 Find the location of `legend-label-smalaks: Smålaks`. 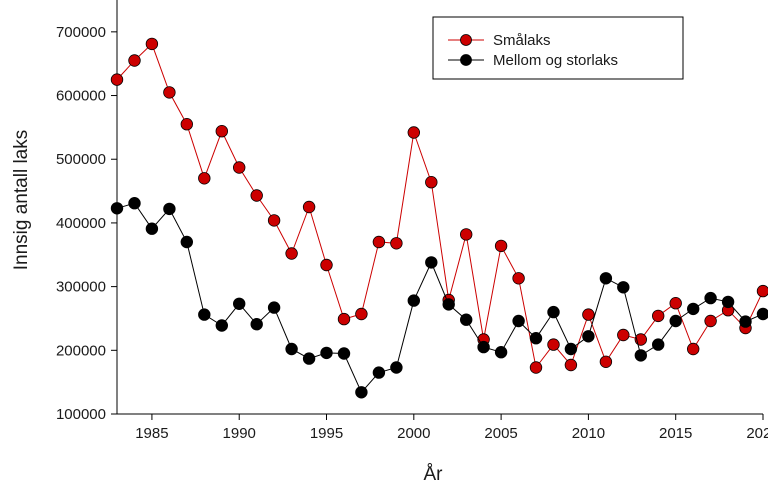

legend-label-smalaks: Smålaks is located at coordinates (522, 40).